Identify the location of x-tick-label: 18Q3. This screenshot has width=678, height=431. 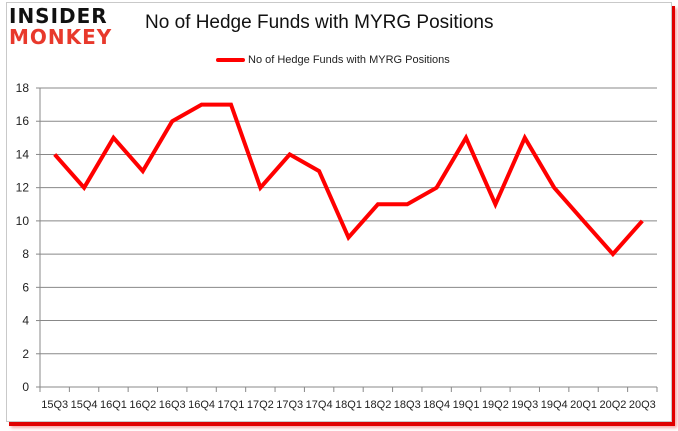
(407, 405).